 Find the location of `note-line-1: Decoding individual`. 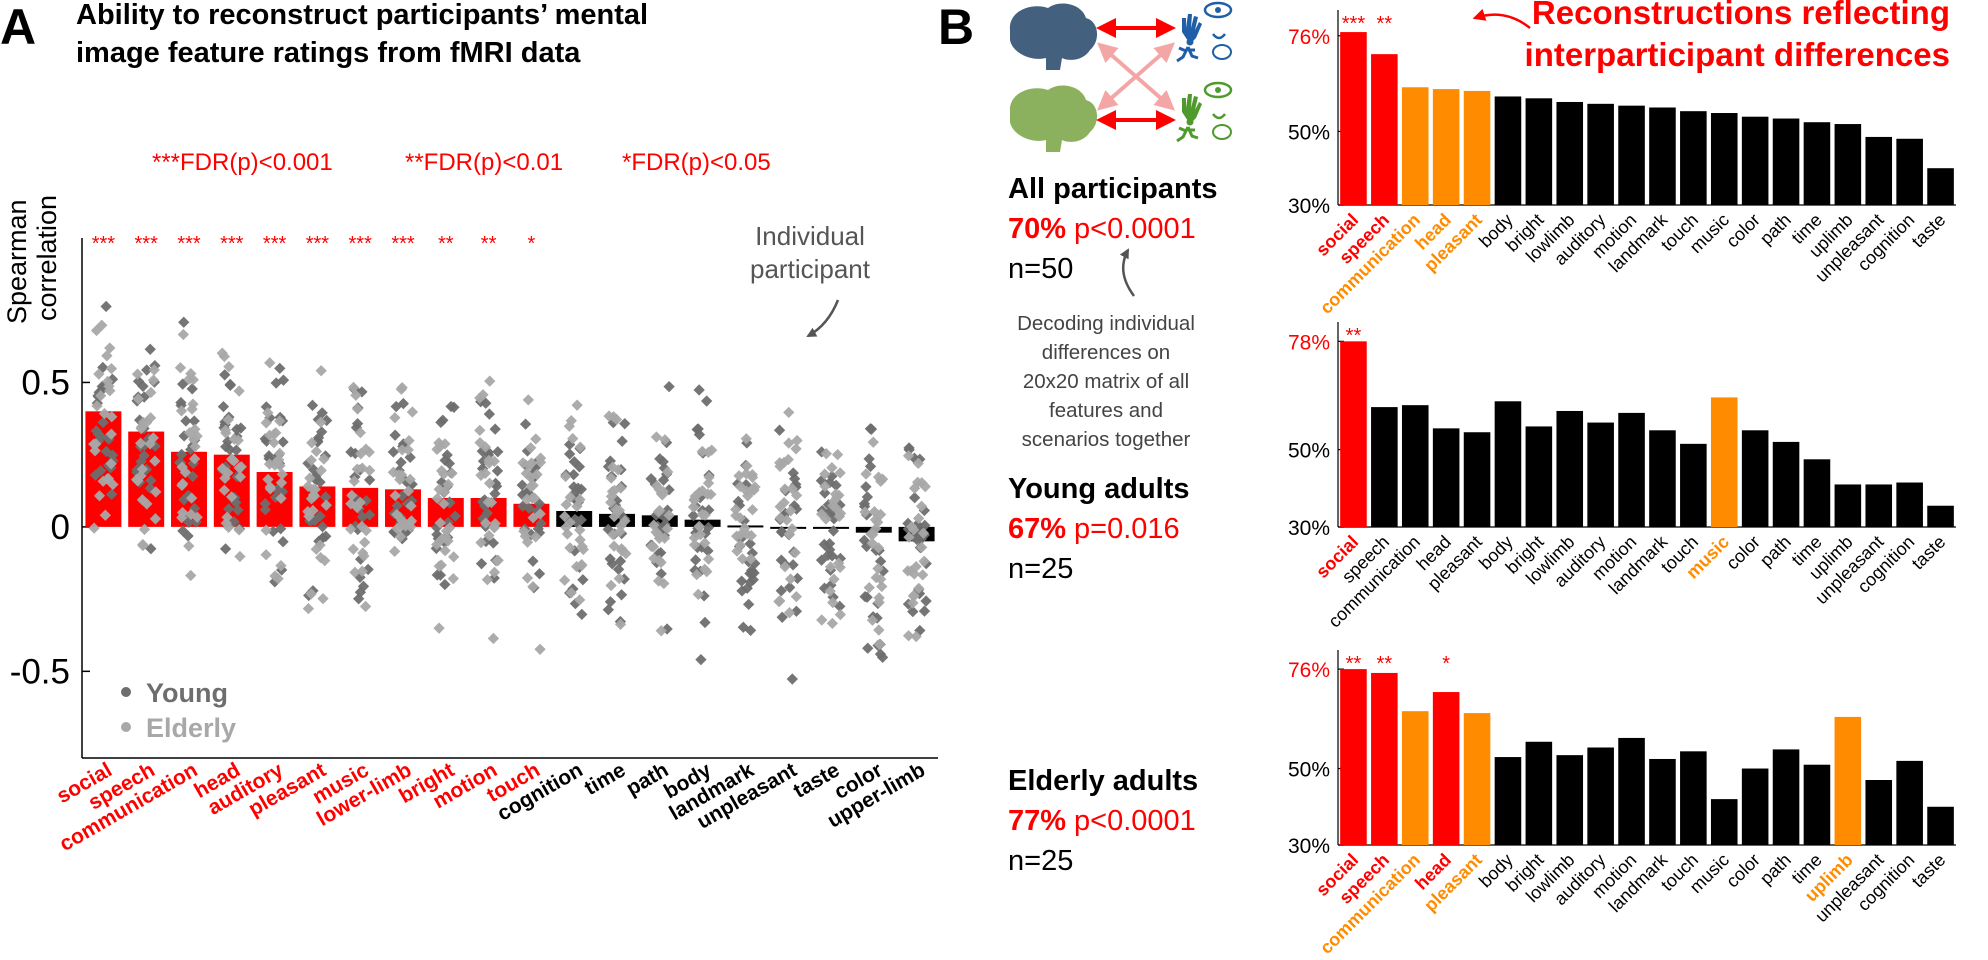

note-line-1: Decoding individual is located at coordinates (1106, 323).